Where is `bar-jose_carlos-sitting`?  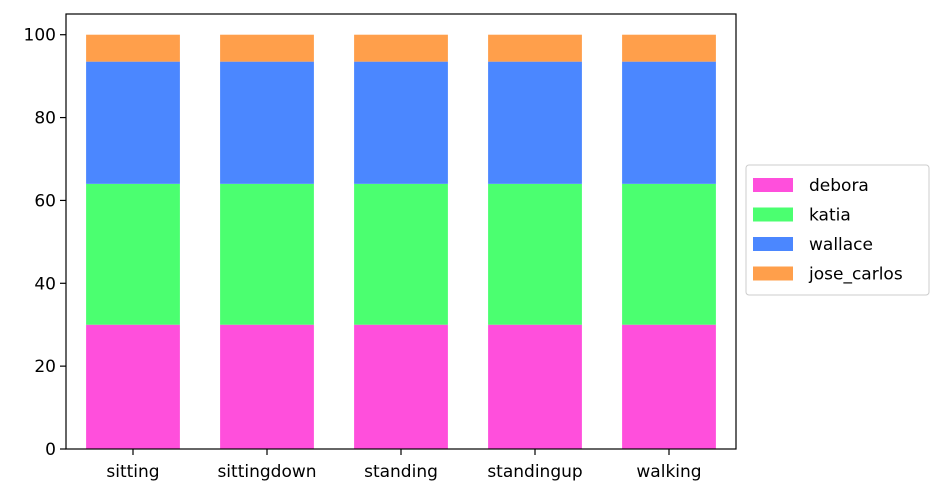
bar-jose_carlos-sitting is located at coordinates (133, 48).